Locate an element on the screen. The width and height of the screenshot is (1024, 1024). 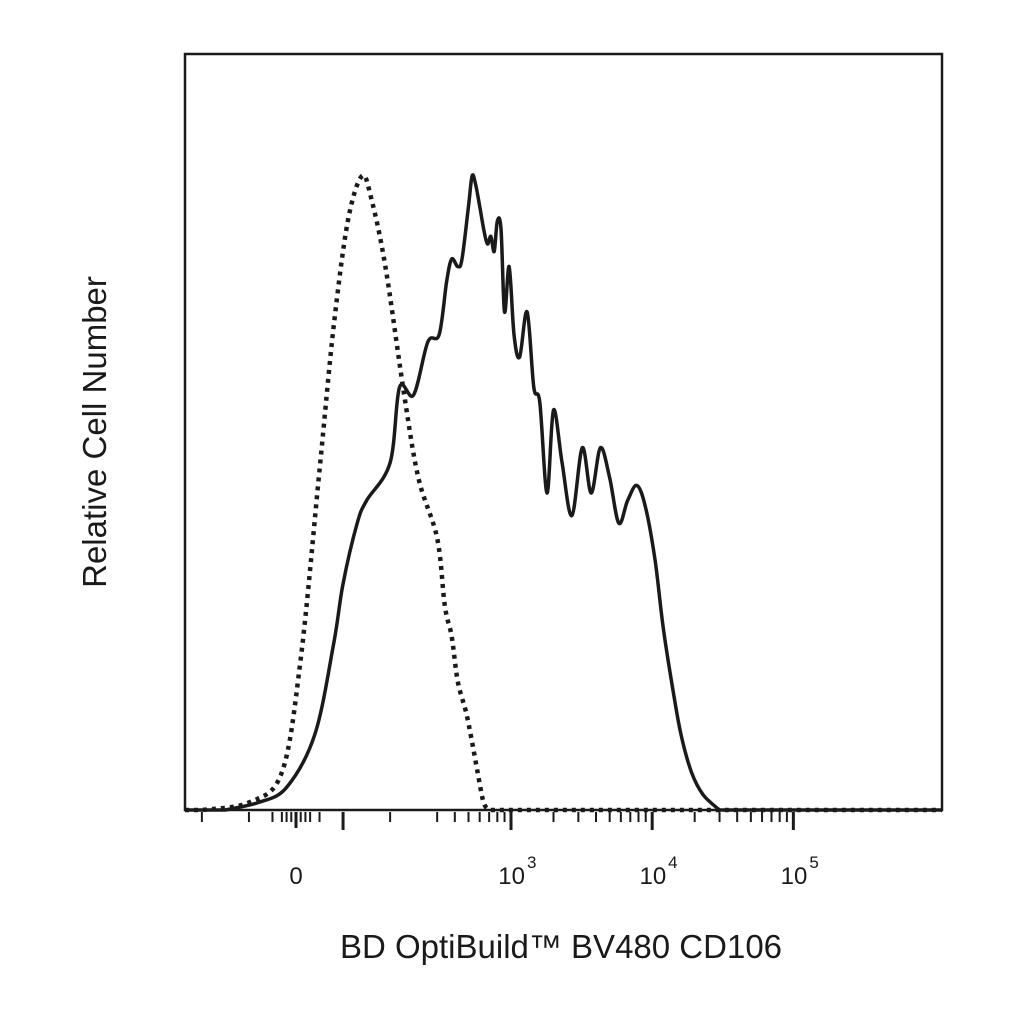
x-tick-label: 0 is located at coordinates (295, 876).